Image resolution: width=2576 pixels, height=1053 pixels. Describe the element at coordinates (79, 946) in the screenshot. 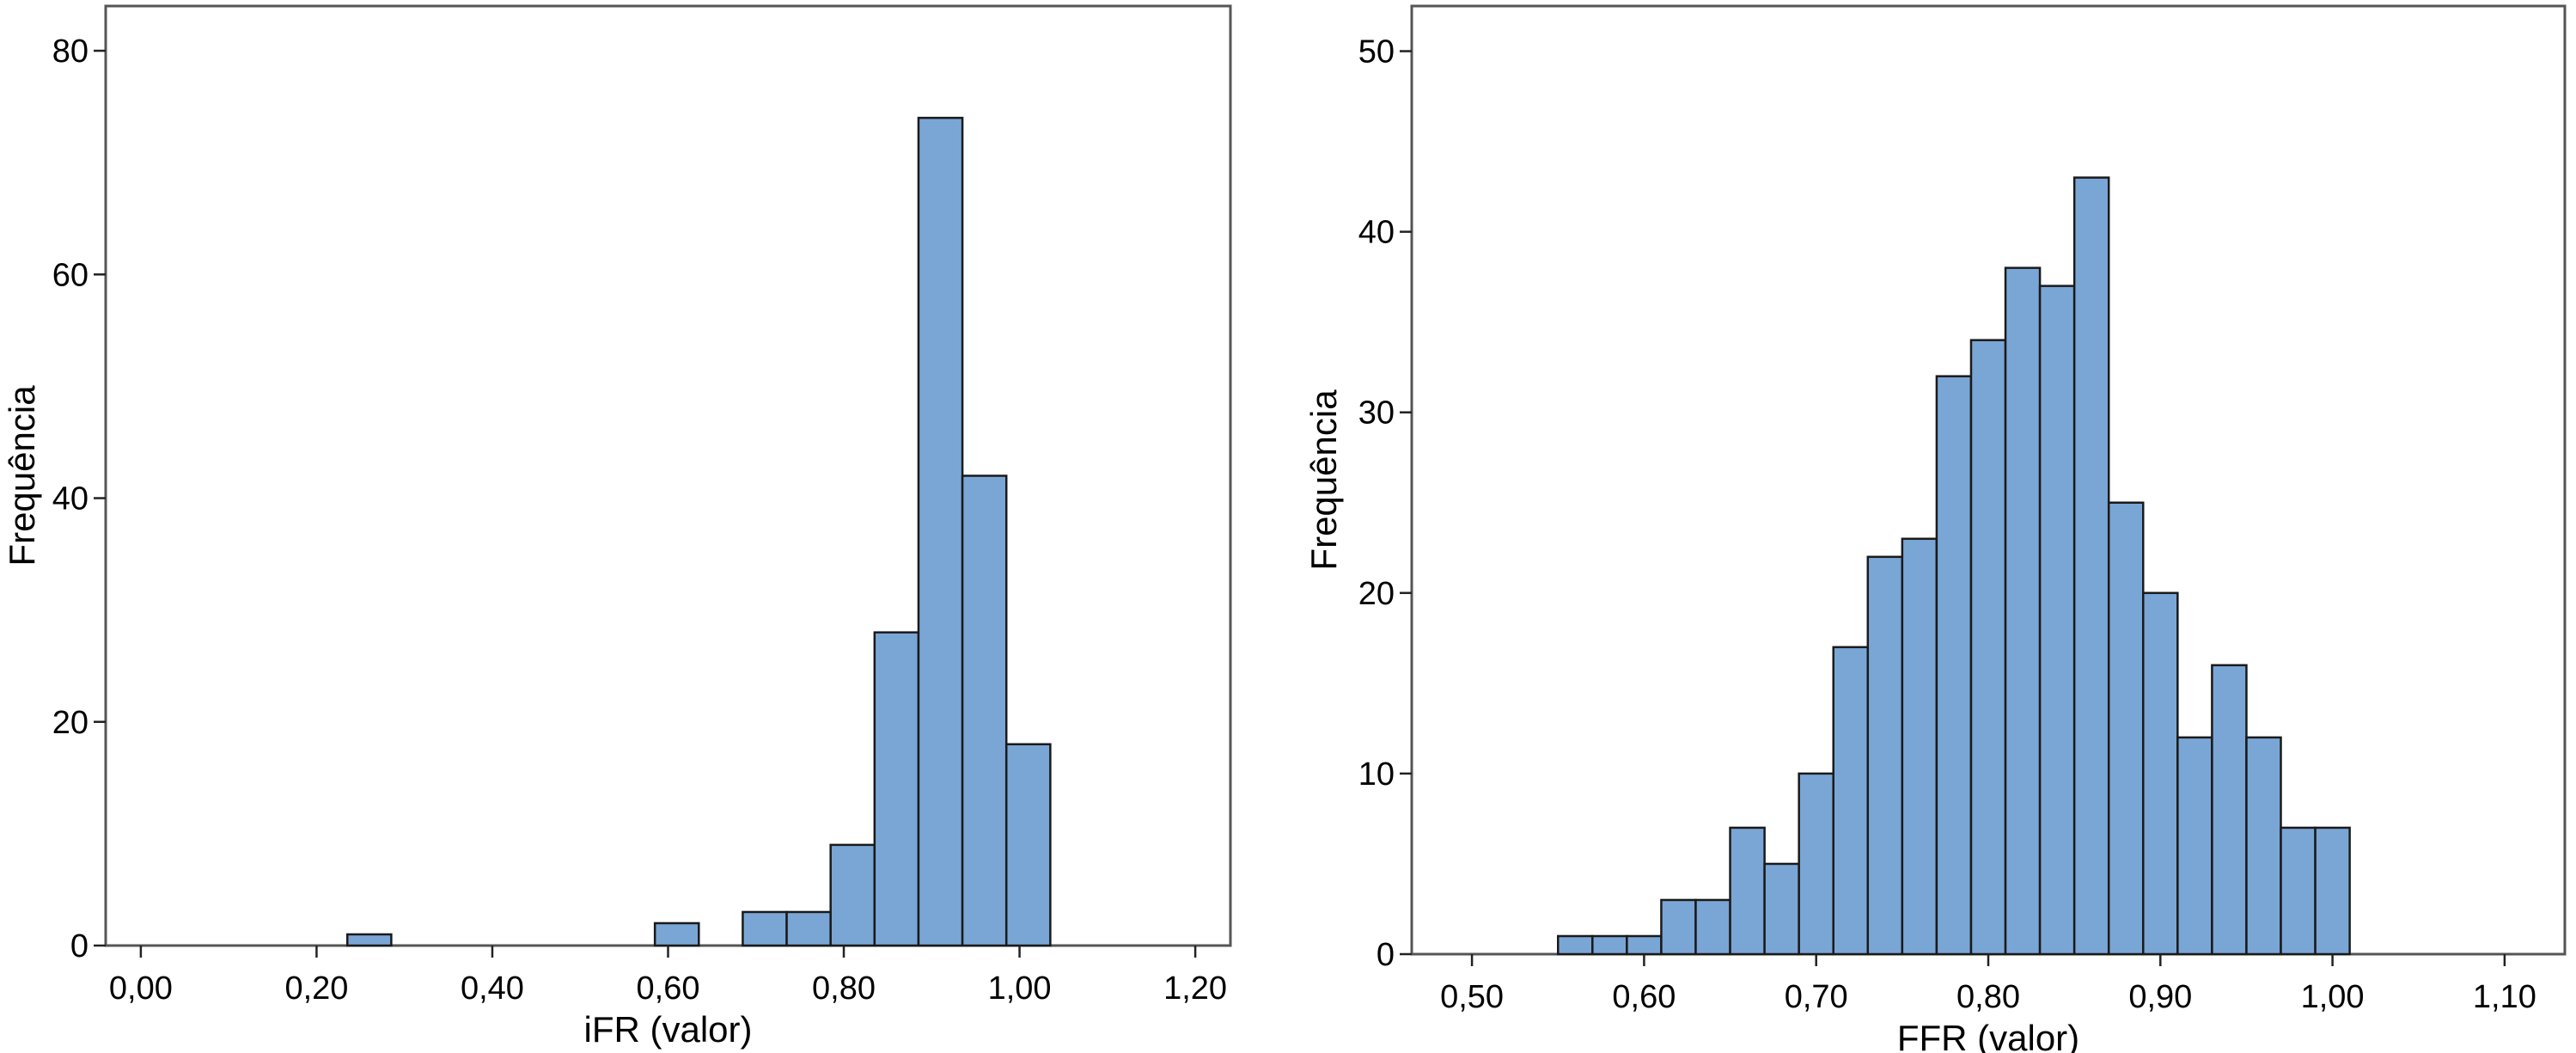

I see `ifr-y-tick-label-0: 0` at that location.